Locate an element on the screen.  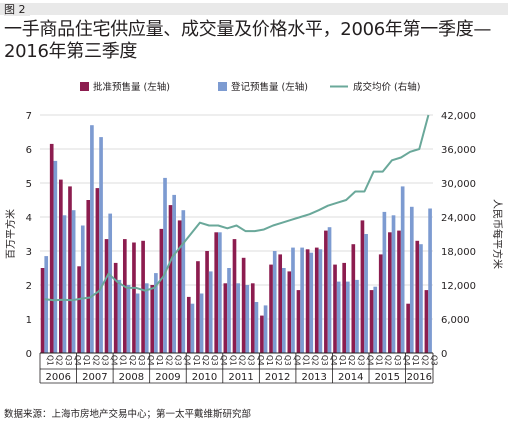
year-label: 2011 is located at coordinates (240, 377).